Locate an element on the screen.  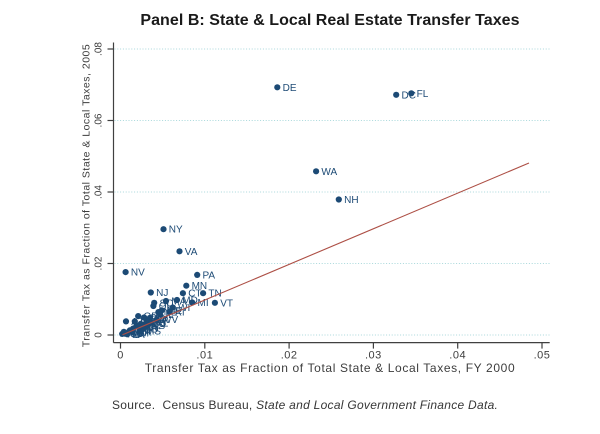
svg-text: OK is located at coordinates (159, 322).